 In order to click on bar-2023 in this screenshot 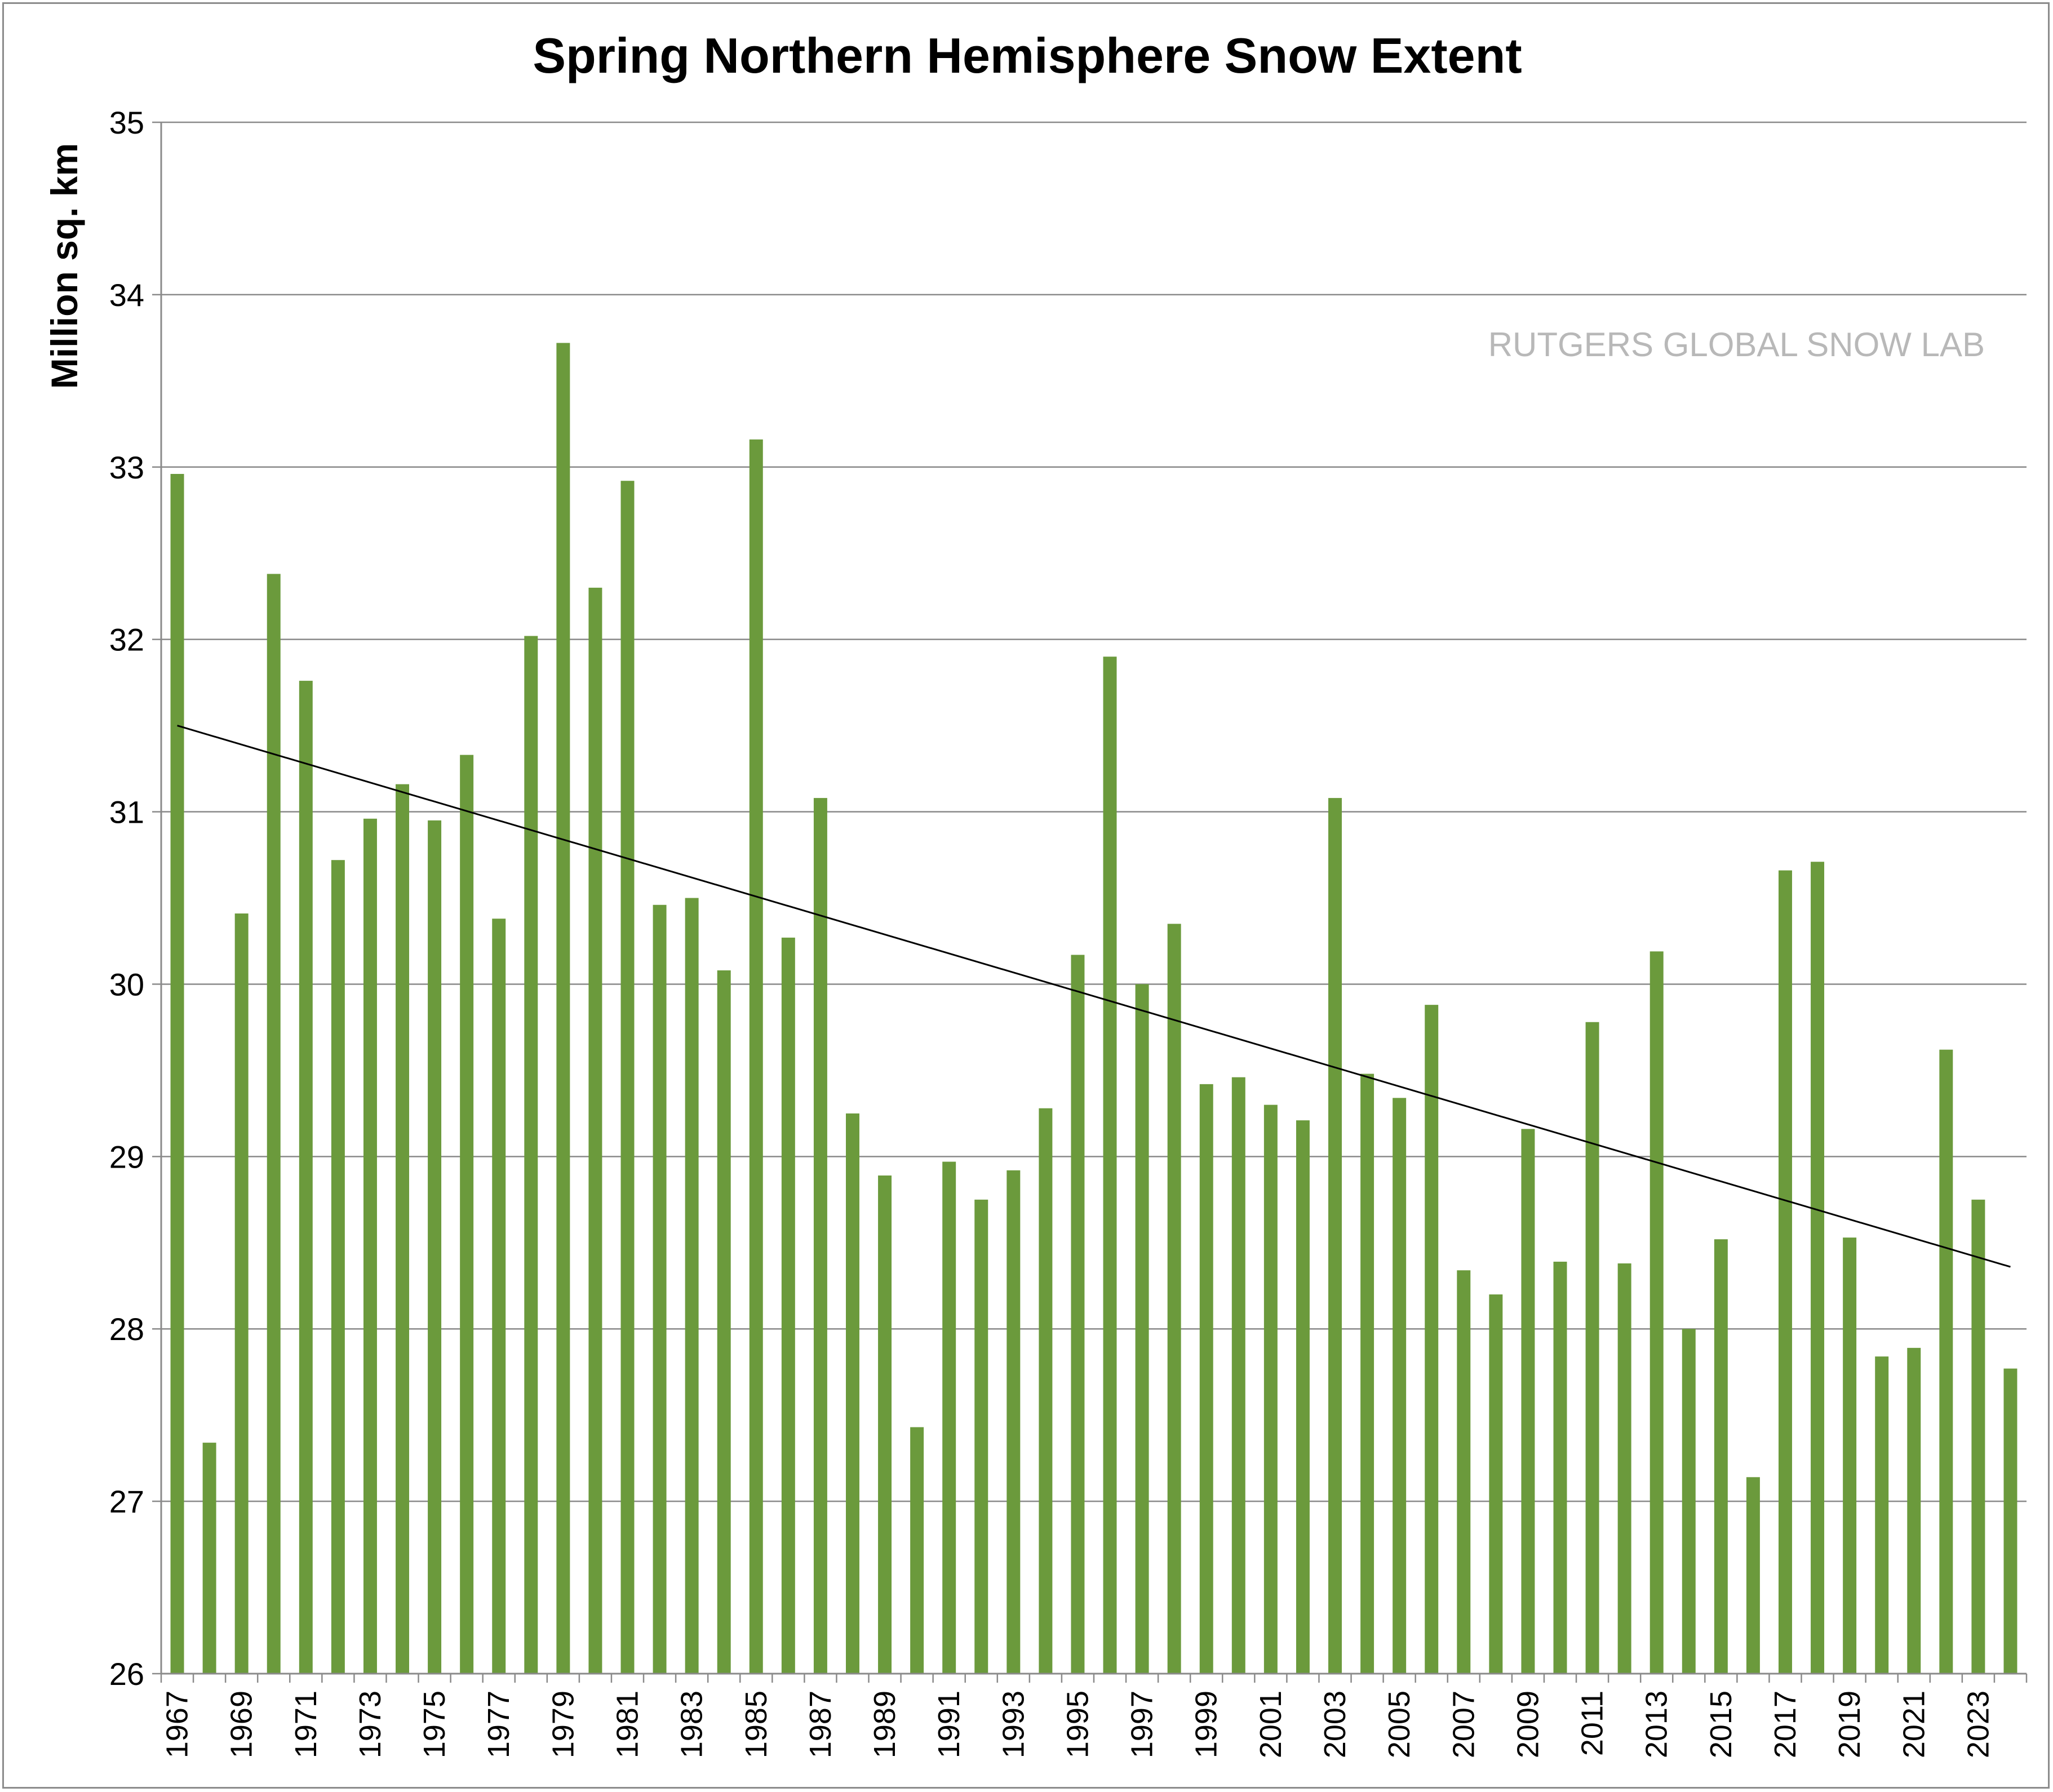, I will do `click(1978, 1436)`.